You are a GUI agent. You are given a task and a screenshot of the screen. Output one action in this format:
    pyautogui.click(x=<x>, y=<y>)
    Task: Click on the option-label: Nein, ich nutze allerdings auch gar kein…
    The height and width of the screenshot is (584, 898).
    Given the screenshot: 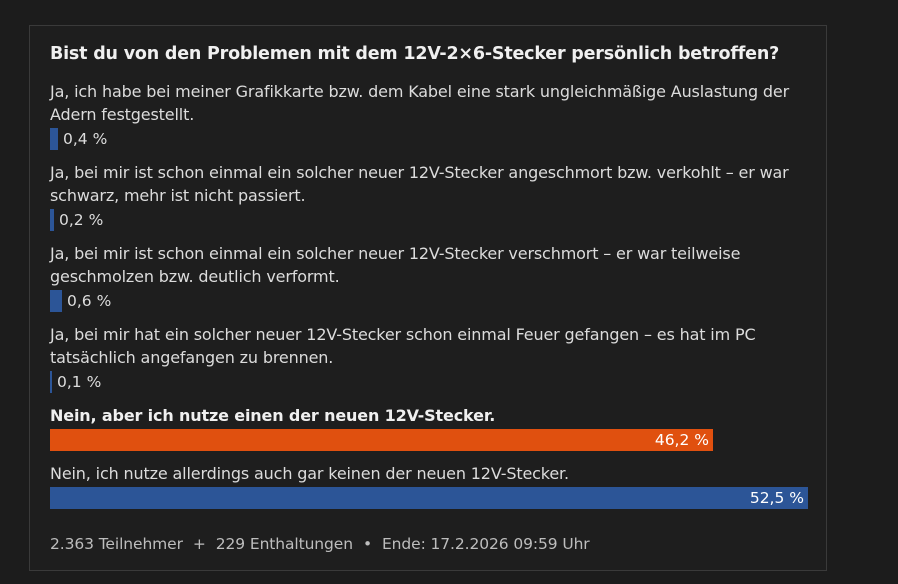 What is the action you would take?
    pyautogui.click(x=309, y=473)
    